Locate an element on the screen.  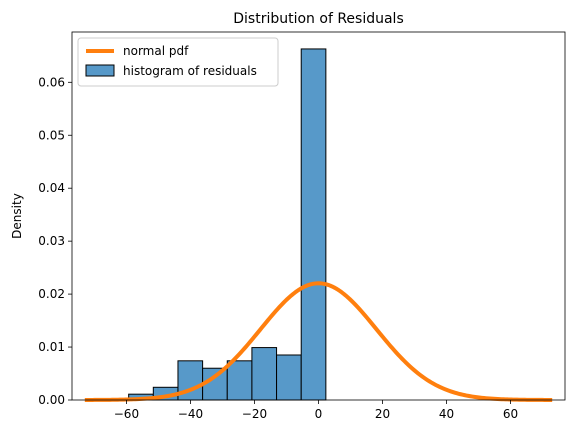
chart-title: Distribution of Residuals is located at coordinates (318, 19).